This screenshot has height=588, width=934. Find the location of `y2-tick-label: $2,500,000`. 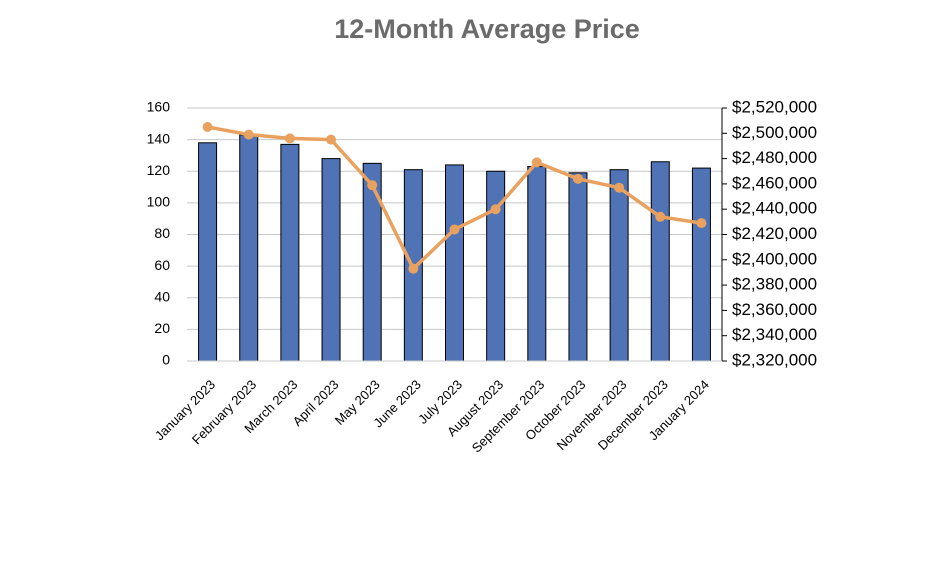

y2-tick-label: $2,500,000 is located at coordinates (774, 132).